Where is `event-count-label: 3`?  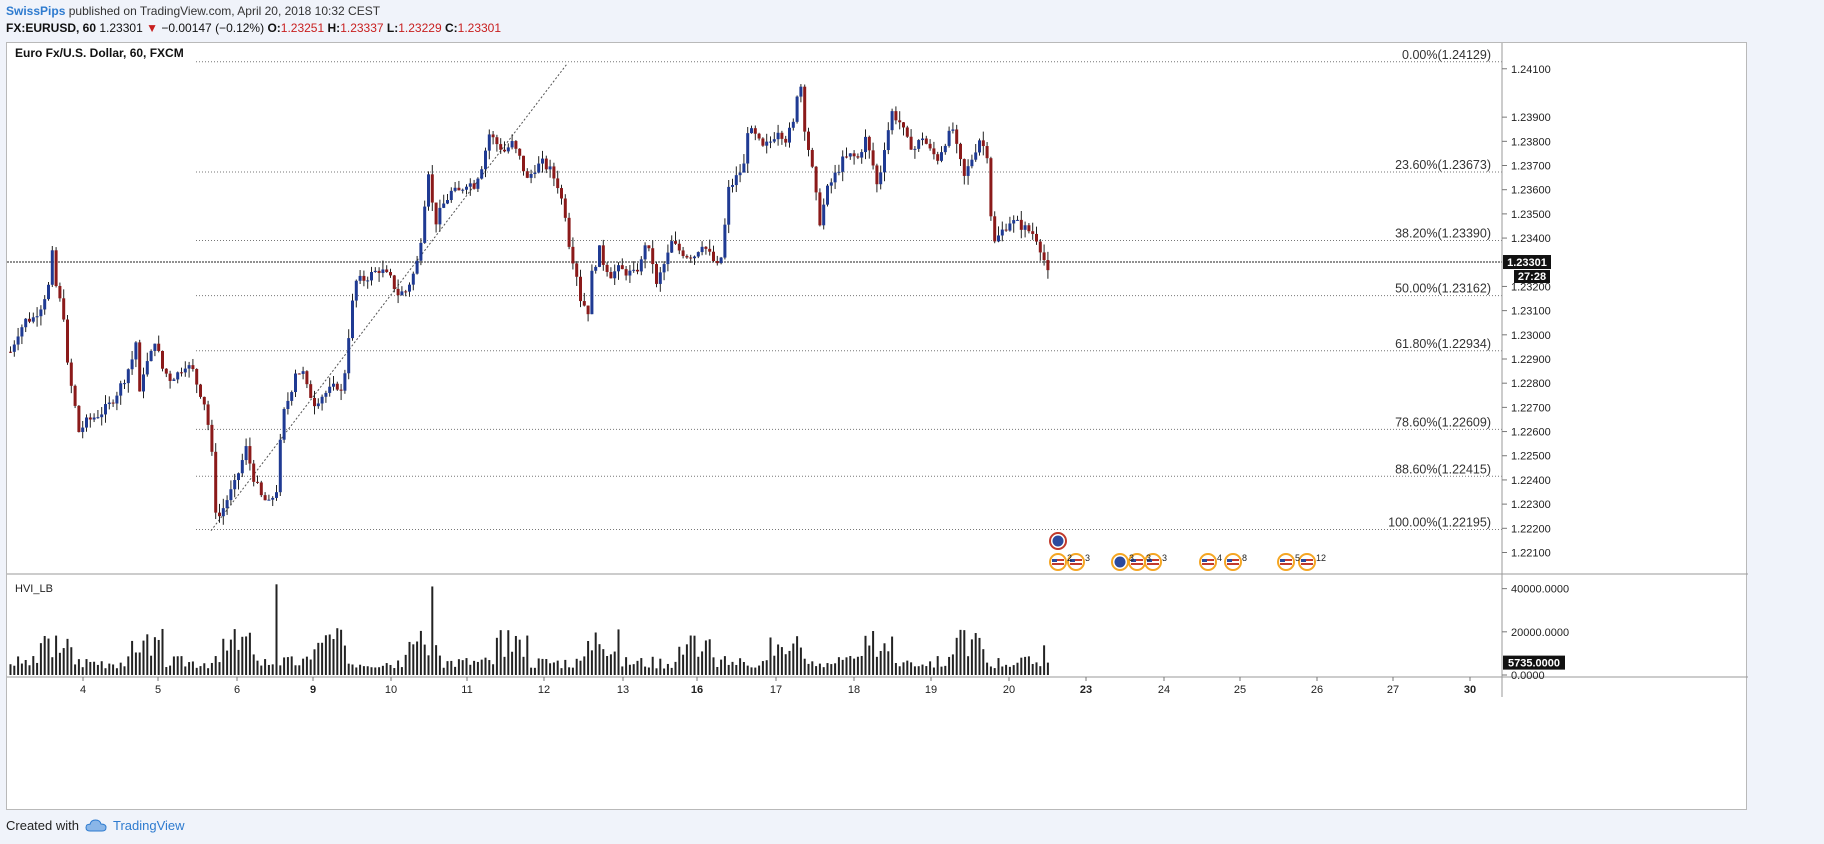
event-count-label: 3 is located at coordinates (1131, 558).